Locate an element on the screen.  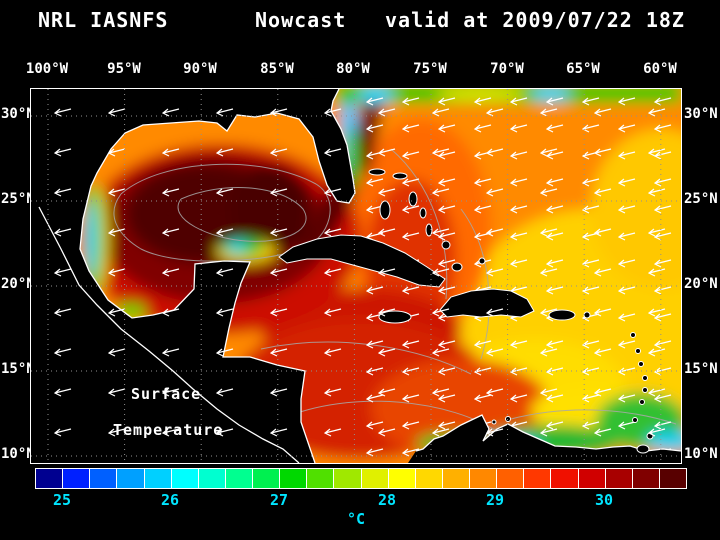
colorbar-tick: 27 is located at coordinates (279, 500).